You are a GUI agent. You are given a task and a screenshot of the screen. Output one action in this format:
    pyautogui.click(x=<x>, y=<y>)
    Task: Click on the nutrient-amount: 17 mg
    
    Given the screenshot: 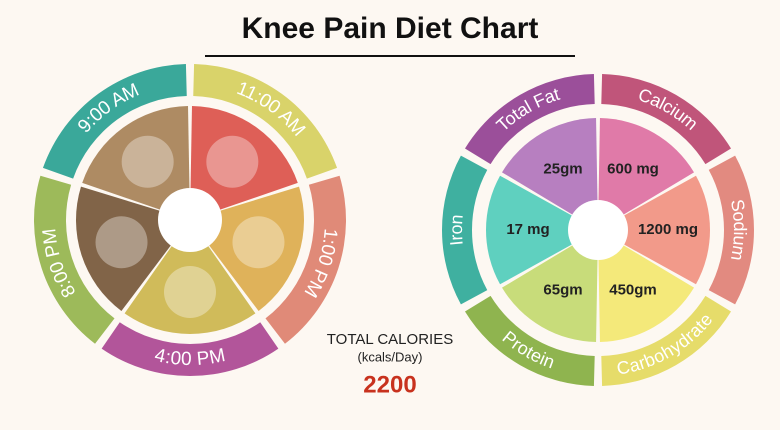 What is the action you would take?
    pyautogui.click(x=527, y=229)
    